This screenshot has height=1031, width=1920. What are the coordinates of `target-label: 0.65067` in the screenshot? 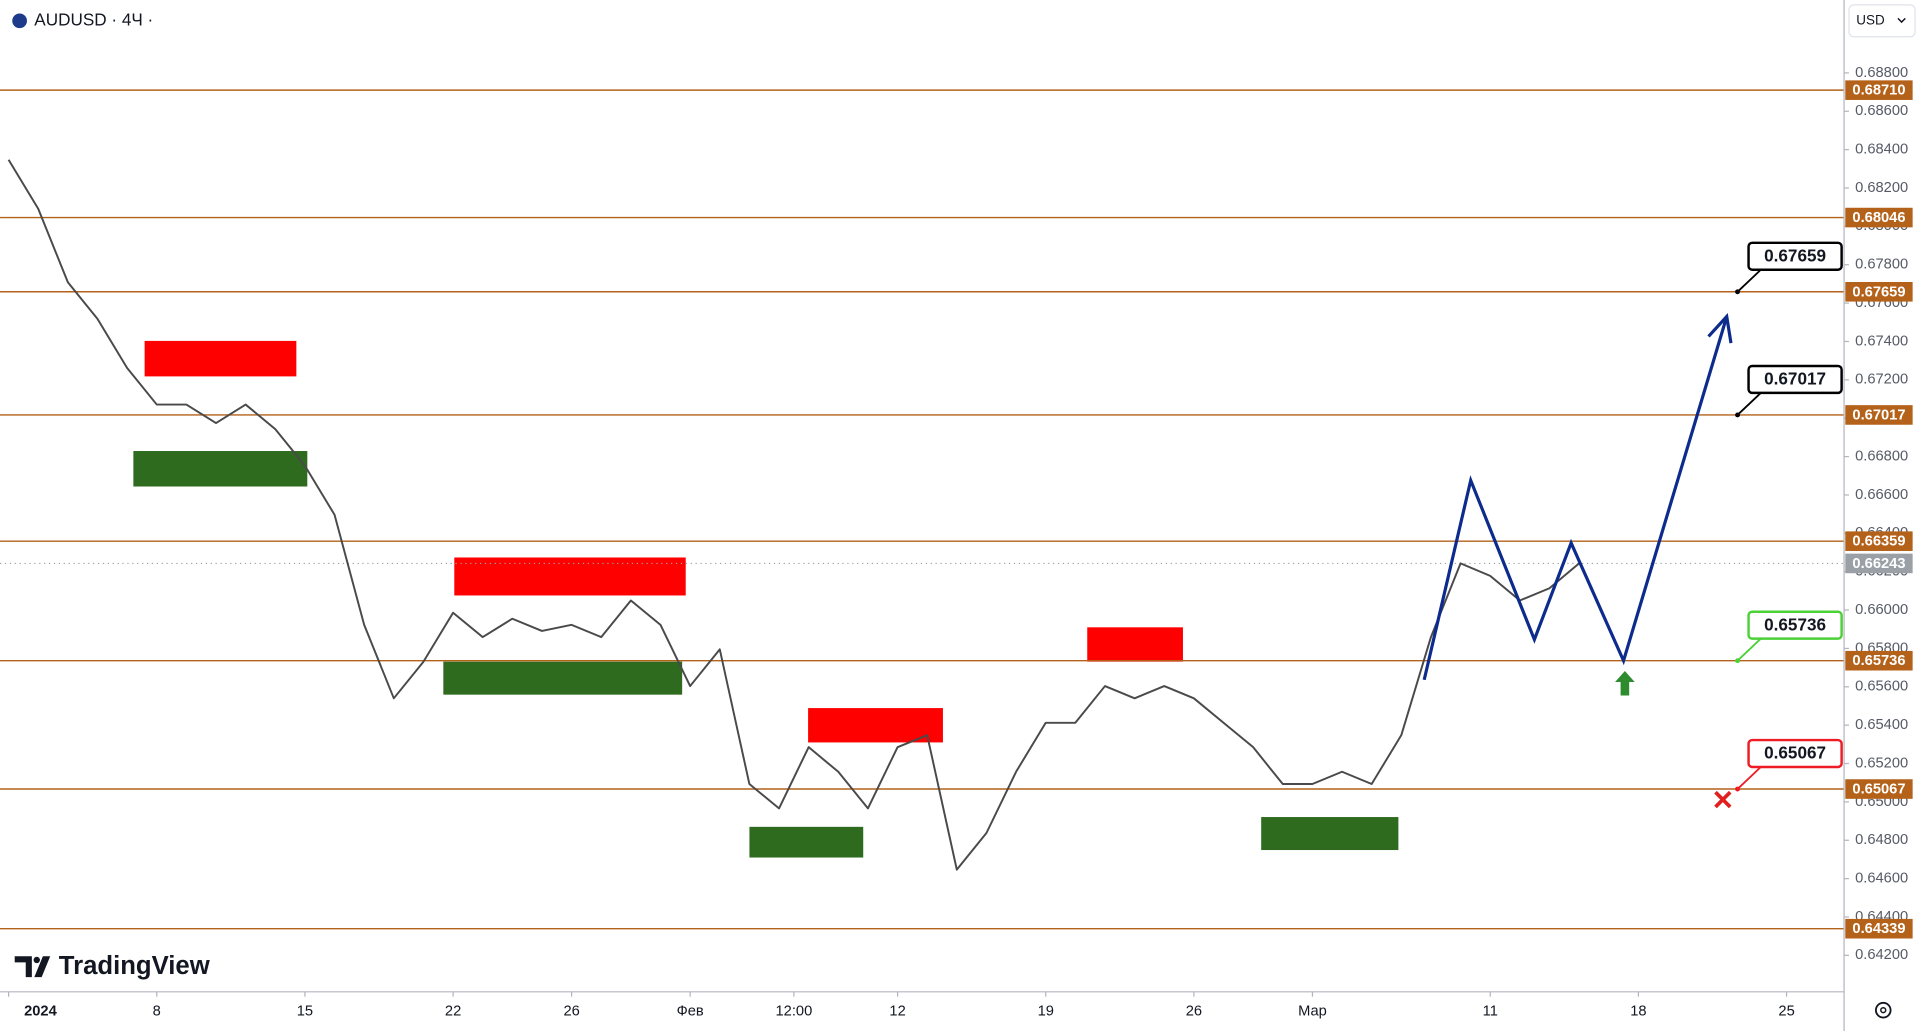 It's located at (1795, 753).